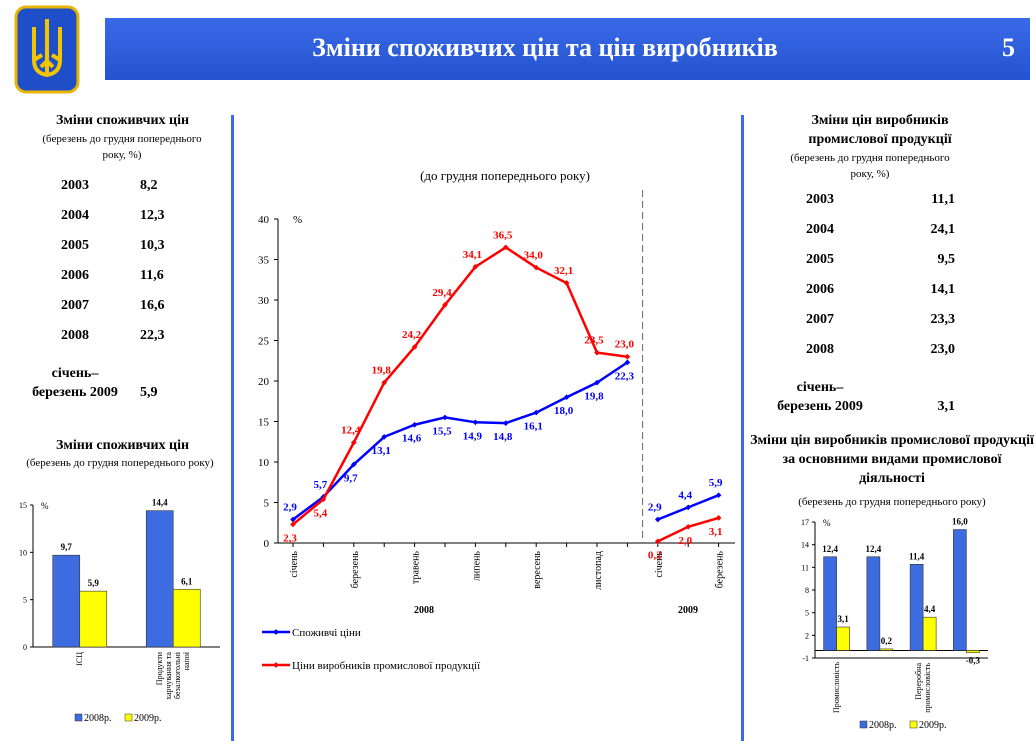  Describe the element at coordinates (534, 256) in the screenshot. I see `data-label: 34,0` at that location.